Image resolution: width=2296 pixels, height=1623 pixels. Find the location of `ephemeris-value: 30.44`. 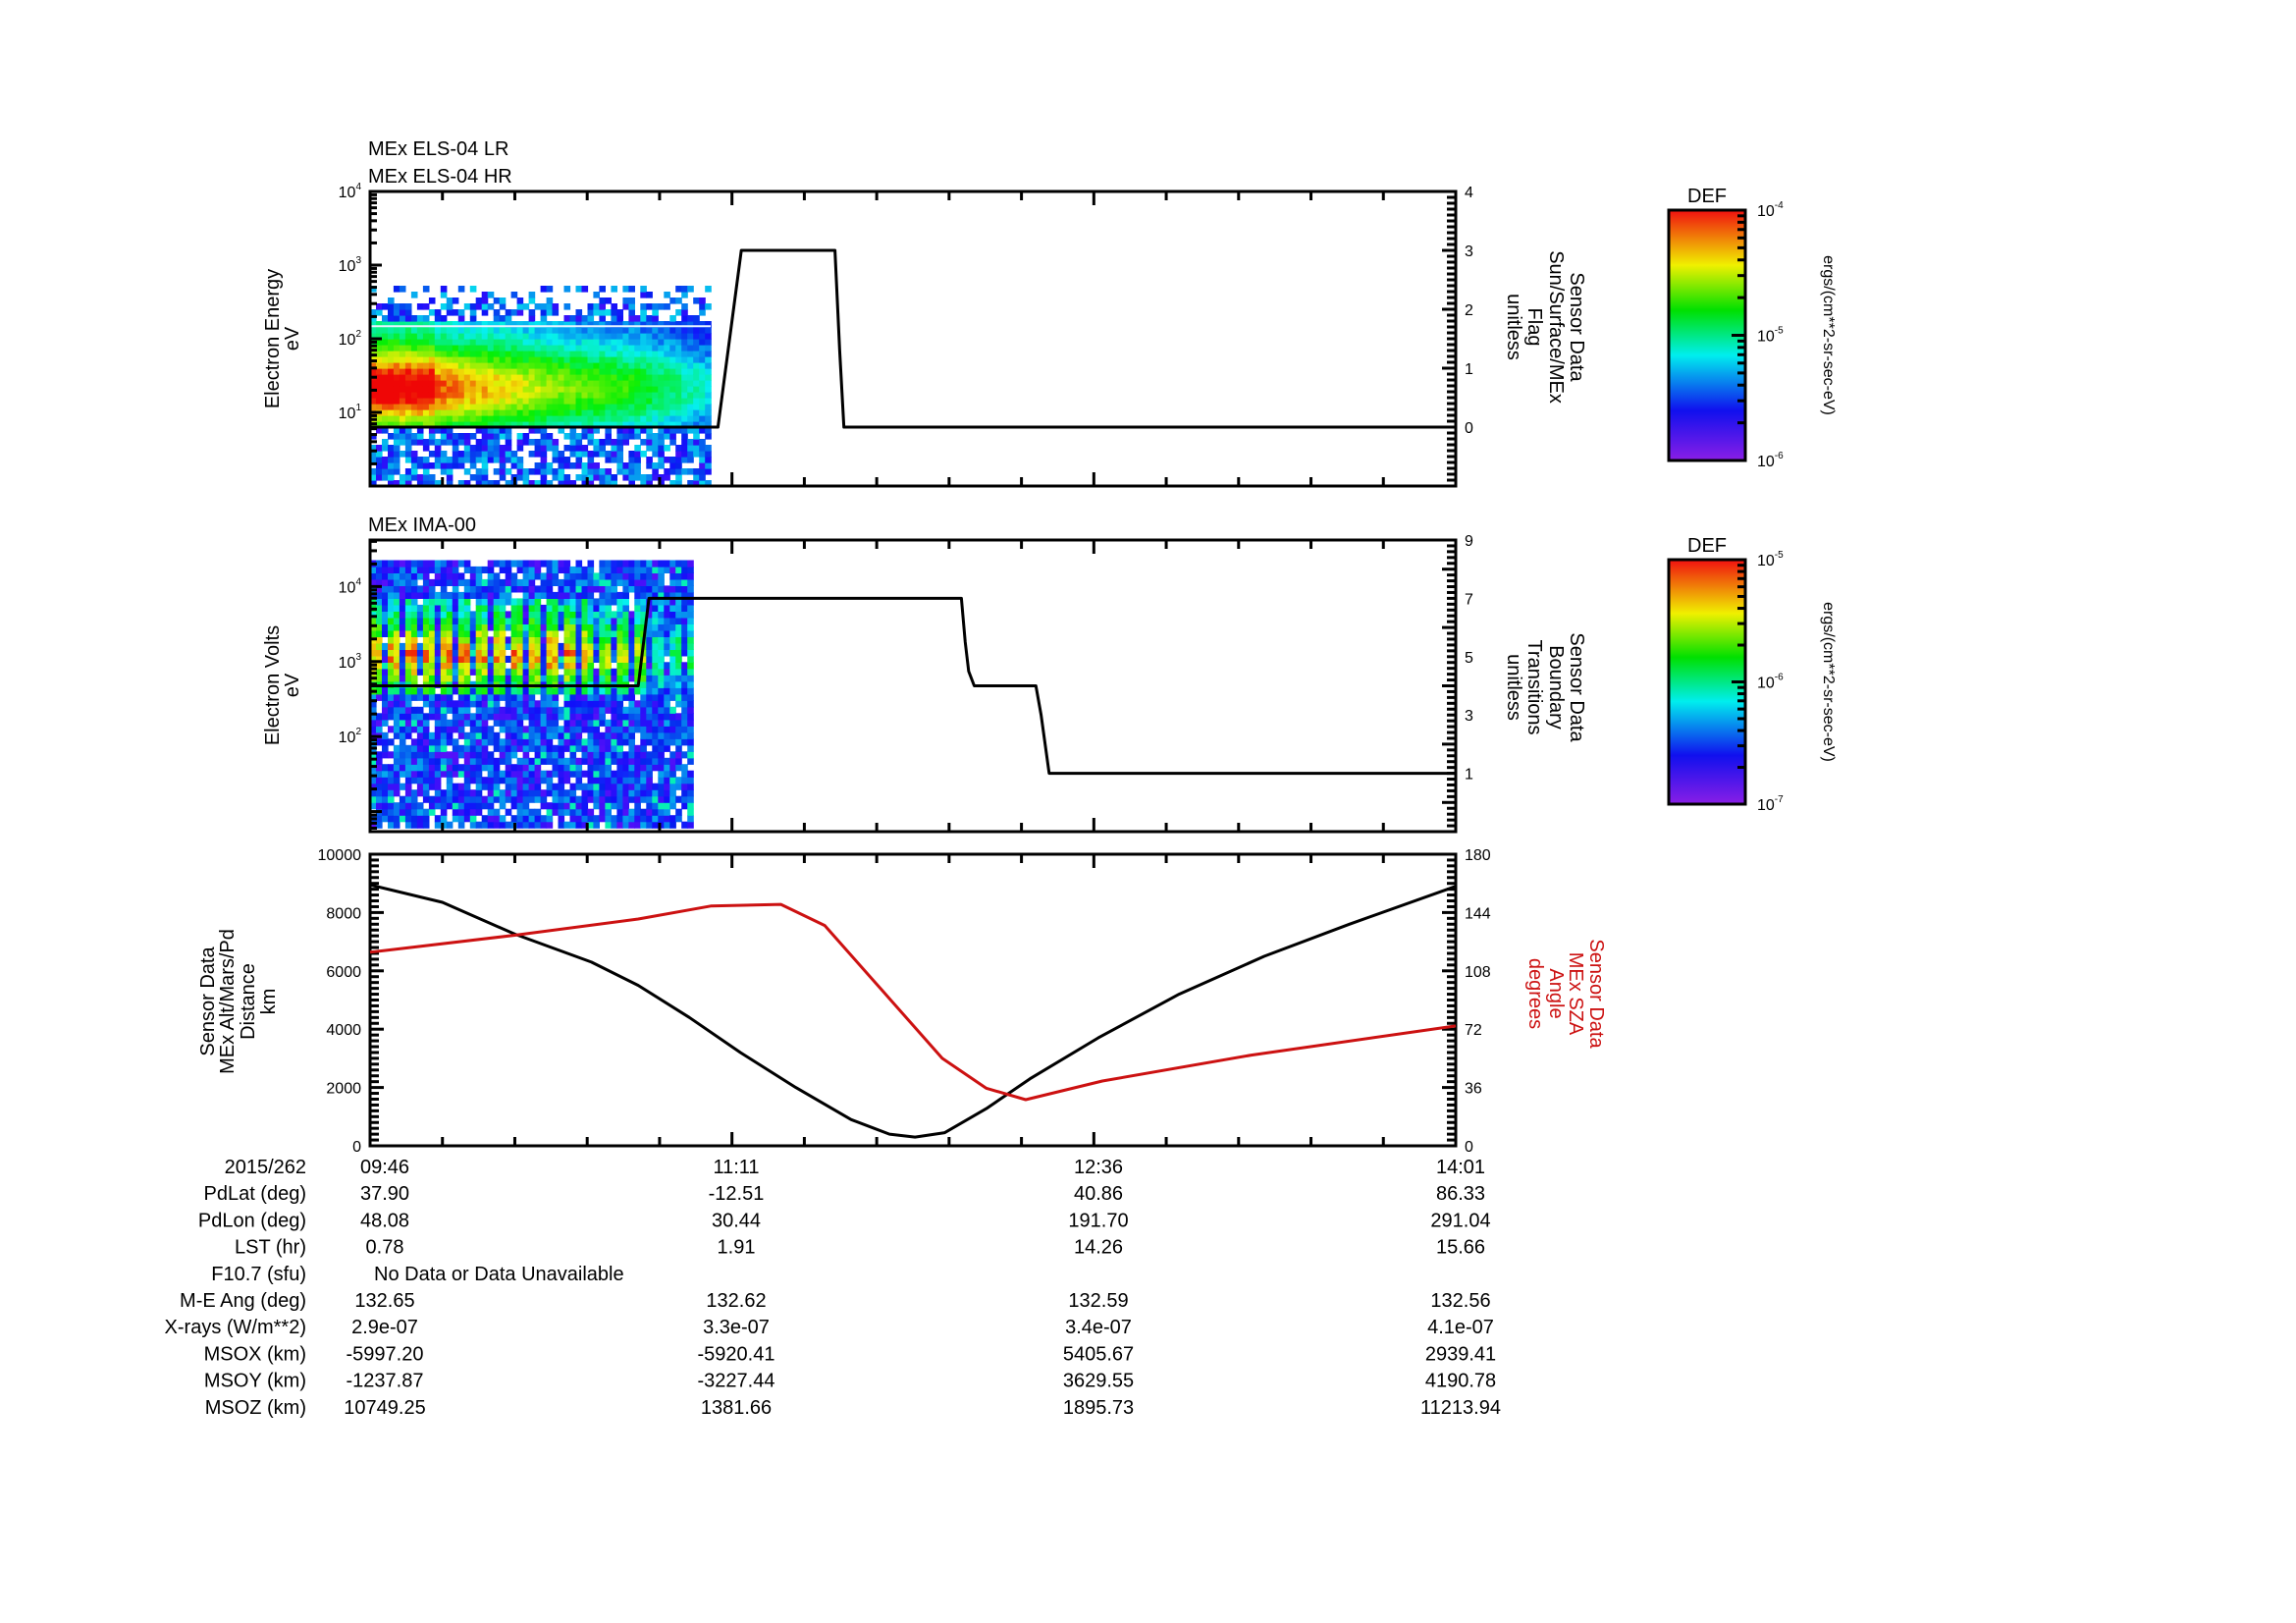

ephemeris-value: 30.44 is located at coordinates (736, 1220).